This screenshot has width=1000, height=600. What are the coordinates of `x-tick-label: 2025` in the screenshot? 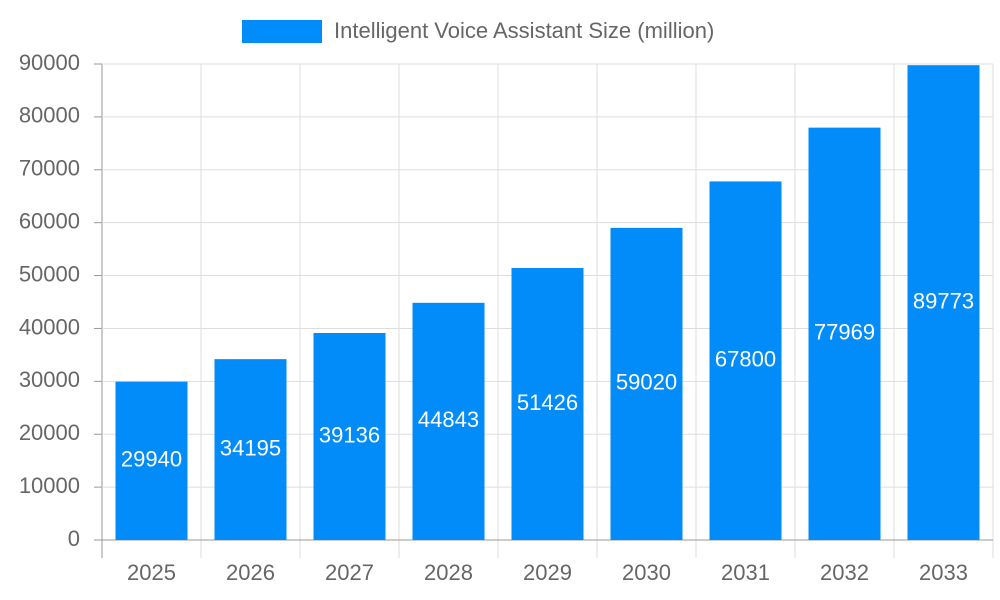 It's located at (151, 572).